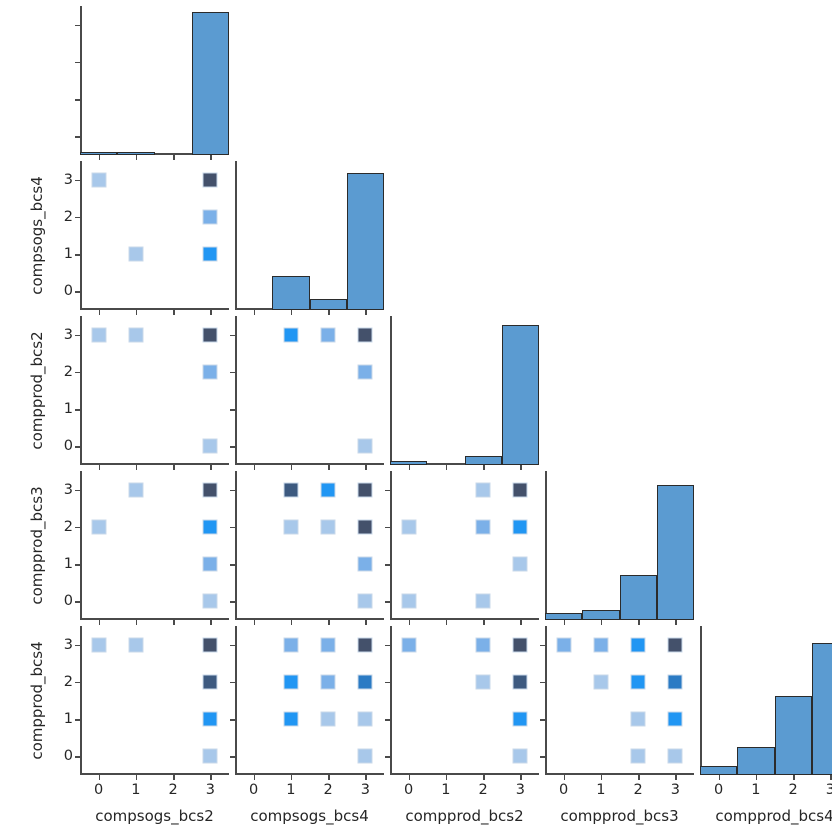  What do you see at coordinates (68, 756) in the screenshot?
I see `y-tick-label: 0` at bounding box center [68, 756].